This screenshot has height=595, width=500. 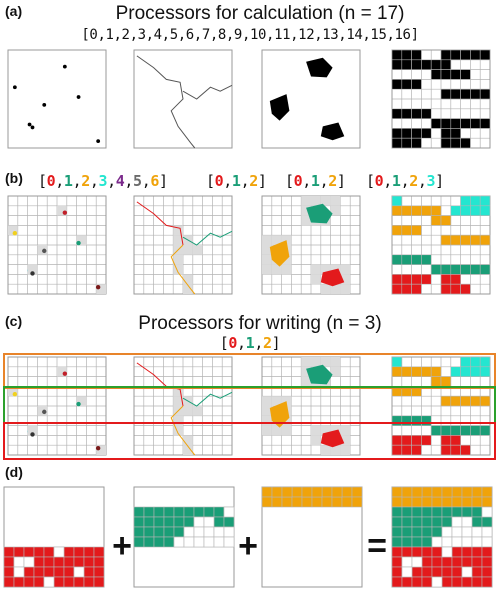 What do you see at coordinates (315, 181) in the screenshot?
I see `index-1: 1` at bounding box center [315, 181].